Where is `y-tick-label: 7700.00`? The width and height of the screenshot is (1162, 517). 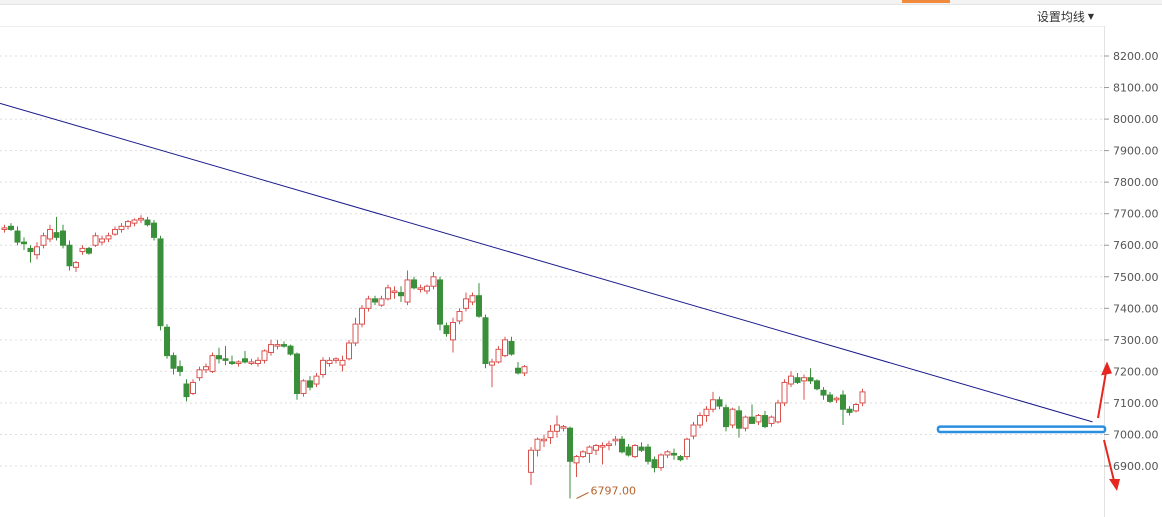 y-tick-label: 7700.00 is located at coordinates (1136, 214).